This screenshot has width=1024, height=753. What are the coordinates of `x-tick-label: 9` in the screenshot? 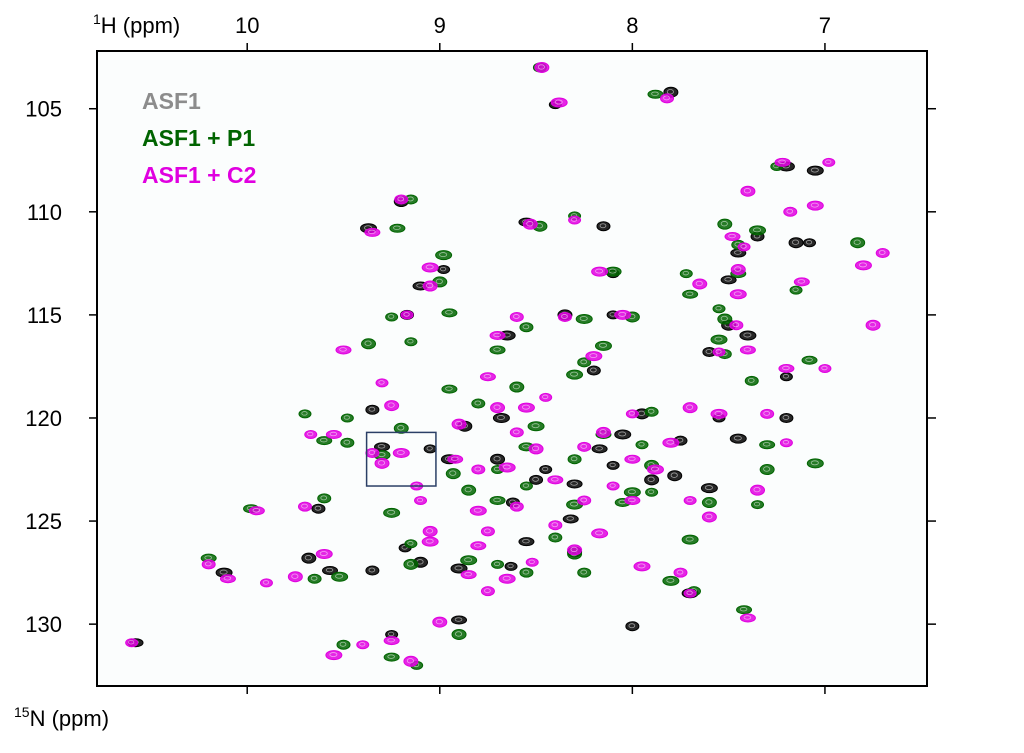 It's located at (440, 25).